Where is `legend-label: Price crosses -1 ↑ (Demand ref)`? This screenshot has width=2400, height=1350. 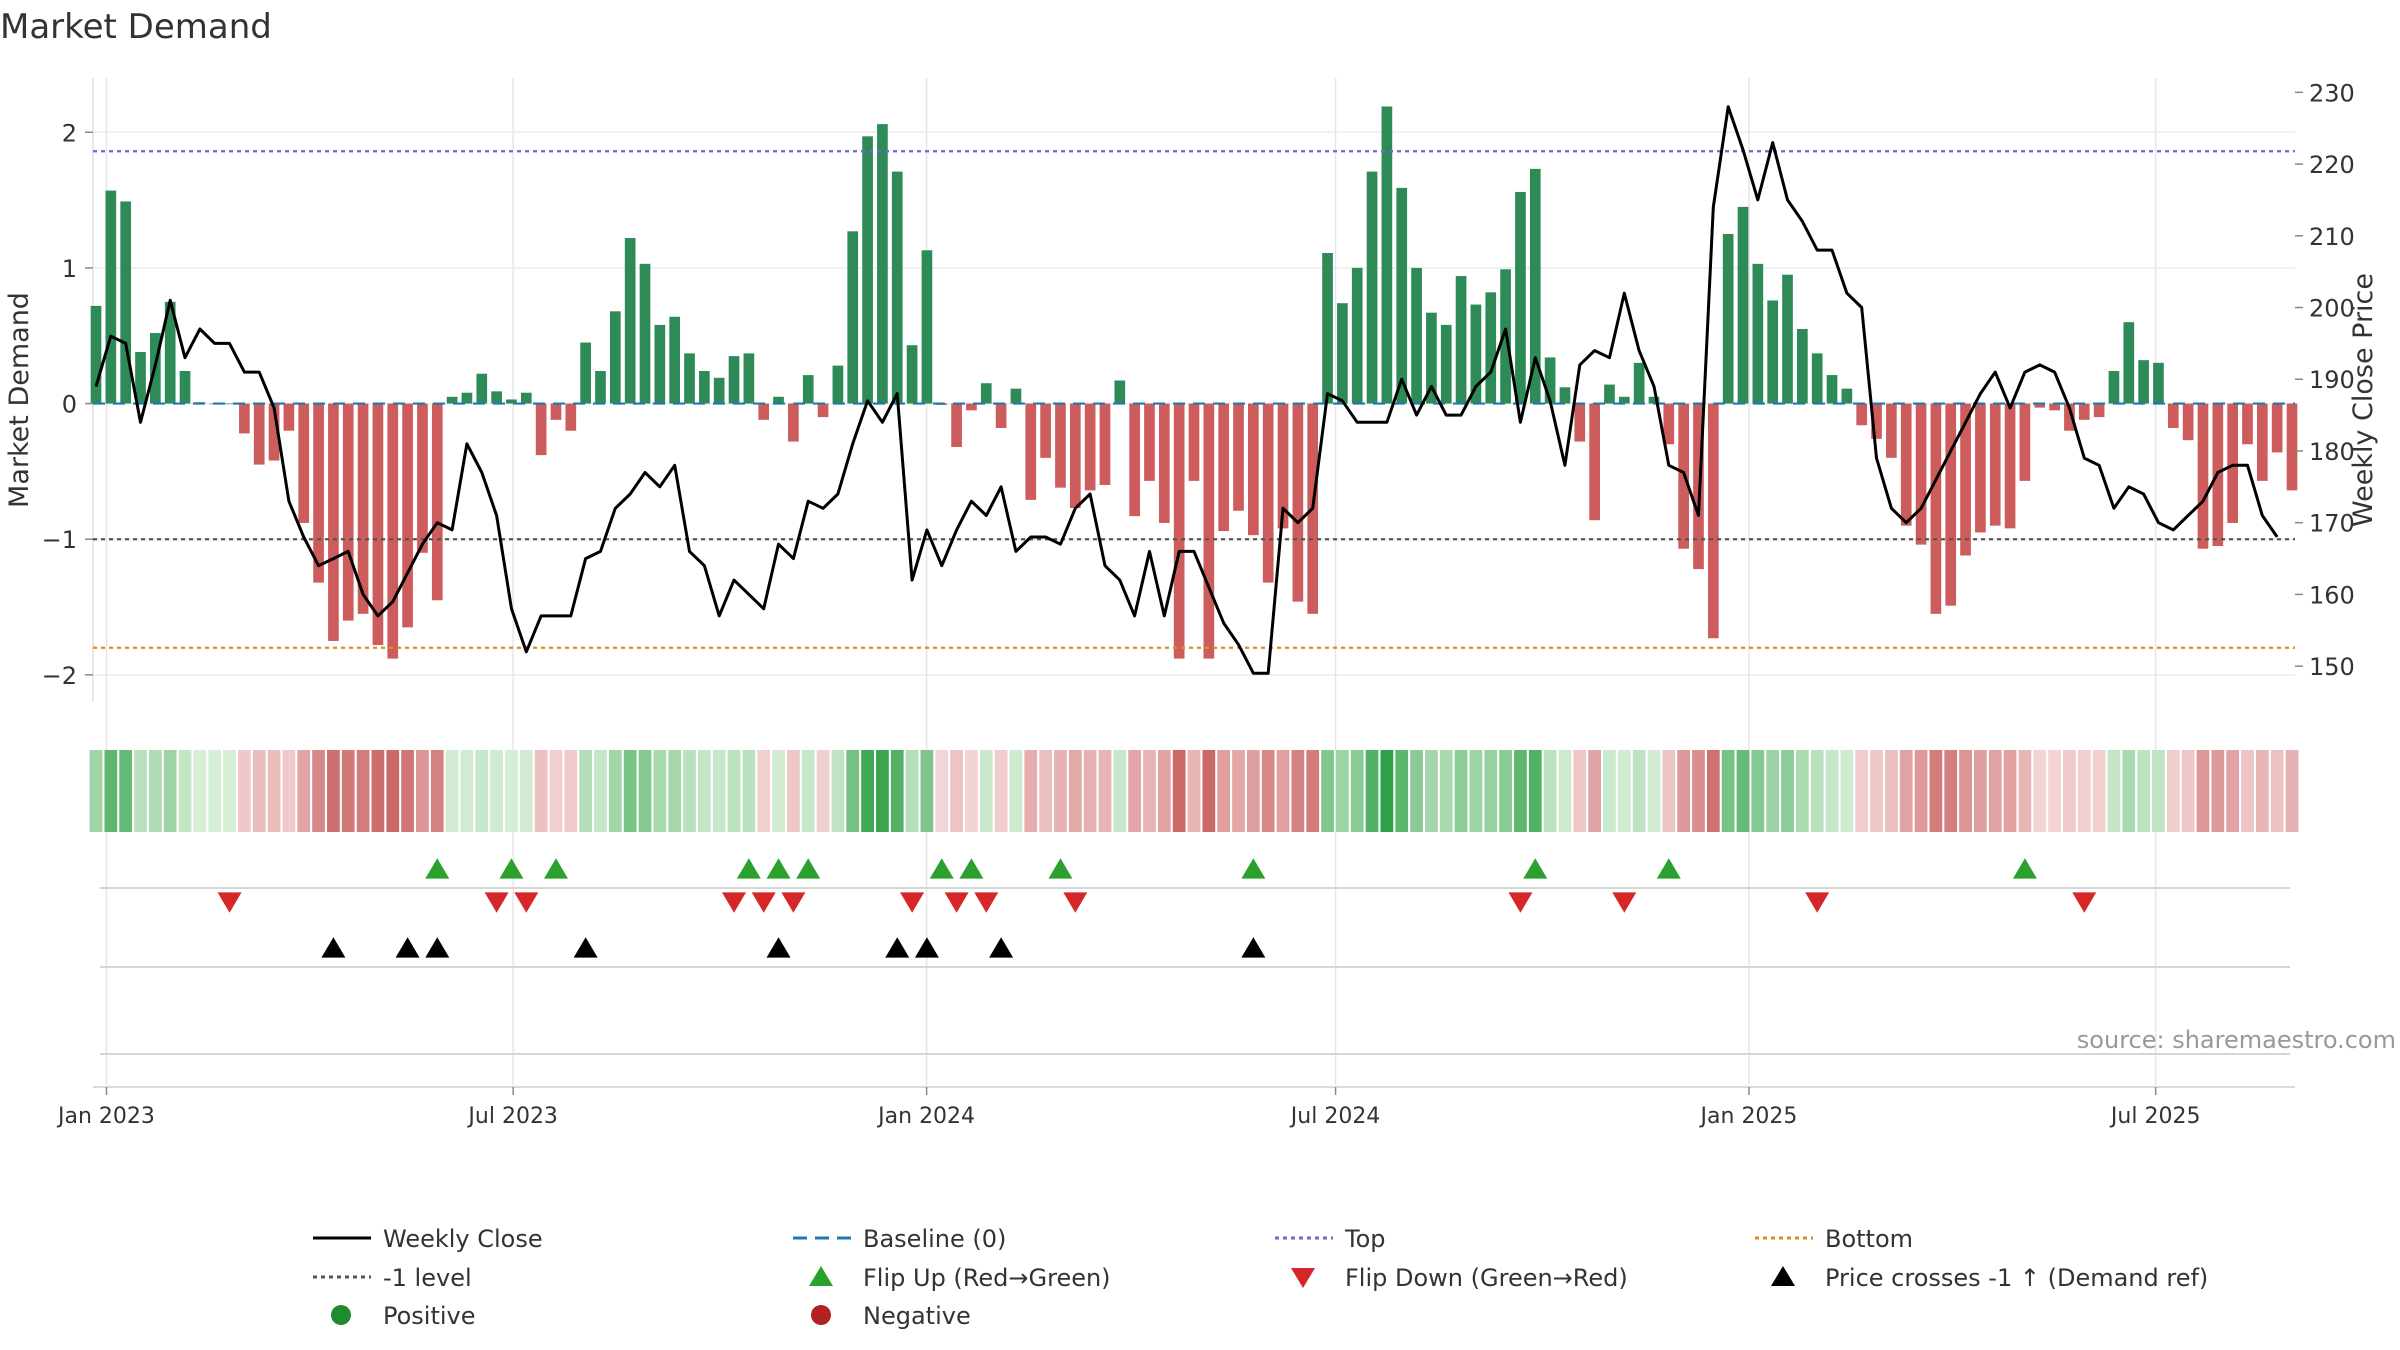
legend-label: Price crosses -1 ↑ (Demand ref) is located at coordinates (2016, 1278).